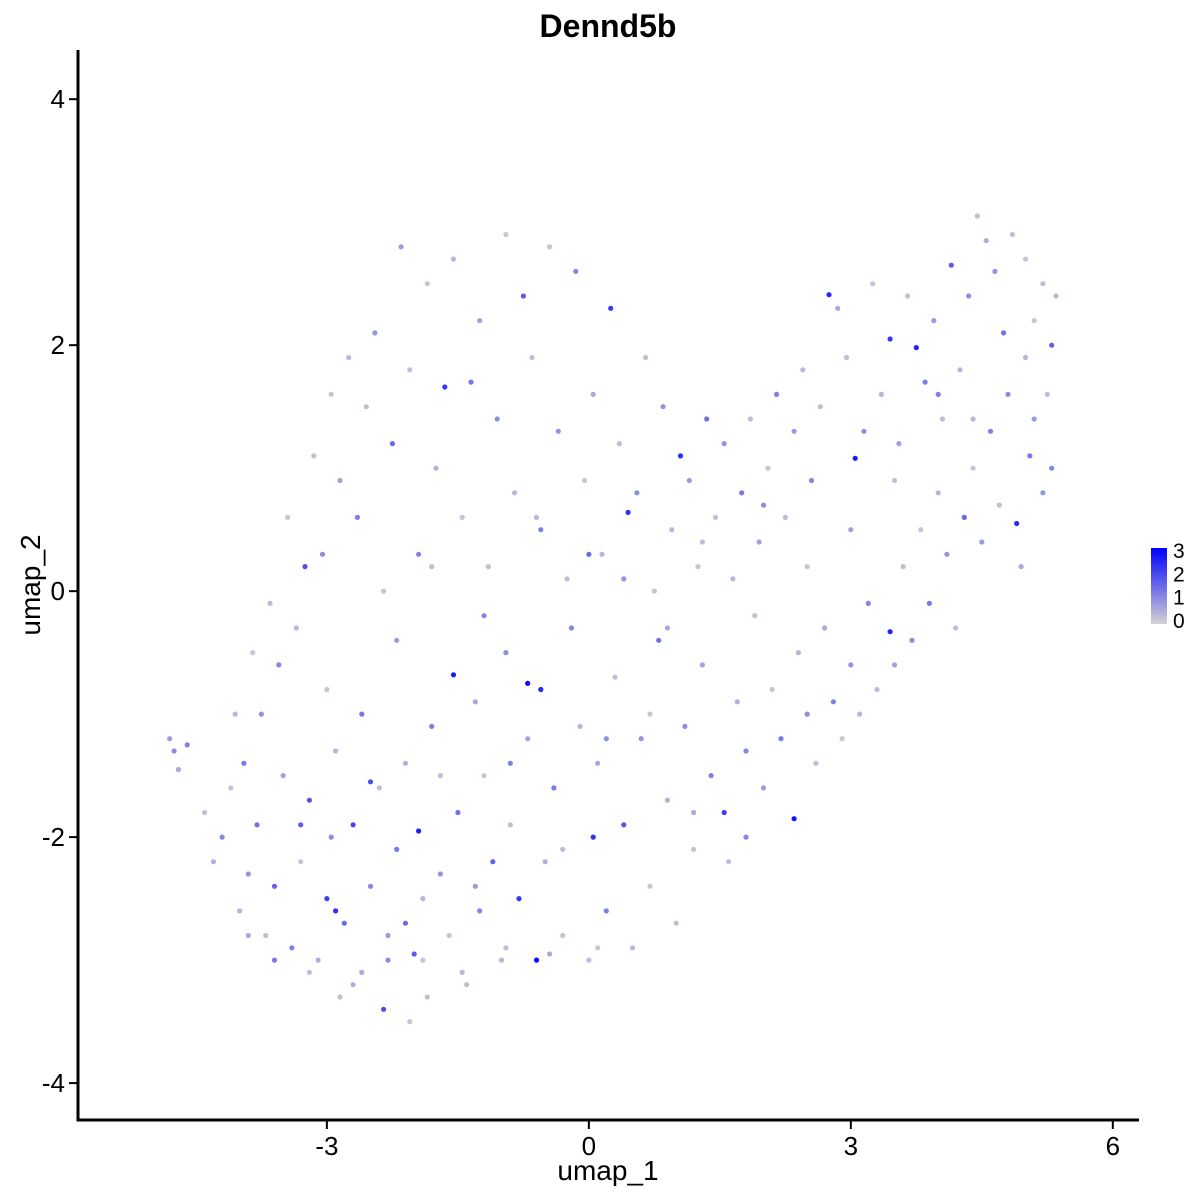  I want to click on y-tick-label: 0, so click(58, 591).